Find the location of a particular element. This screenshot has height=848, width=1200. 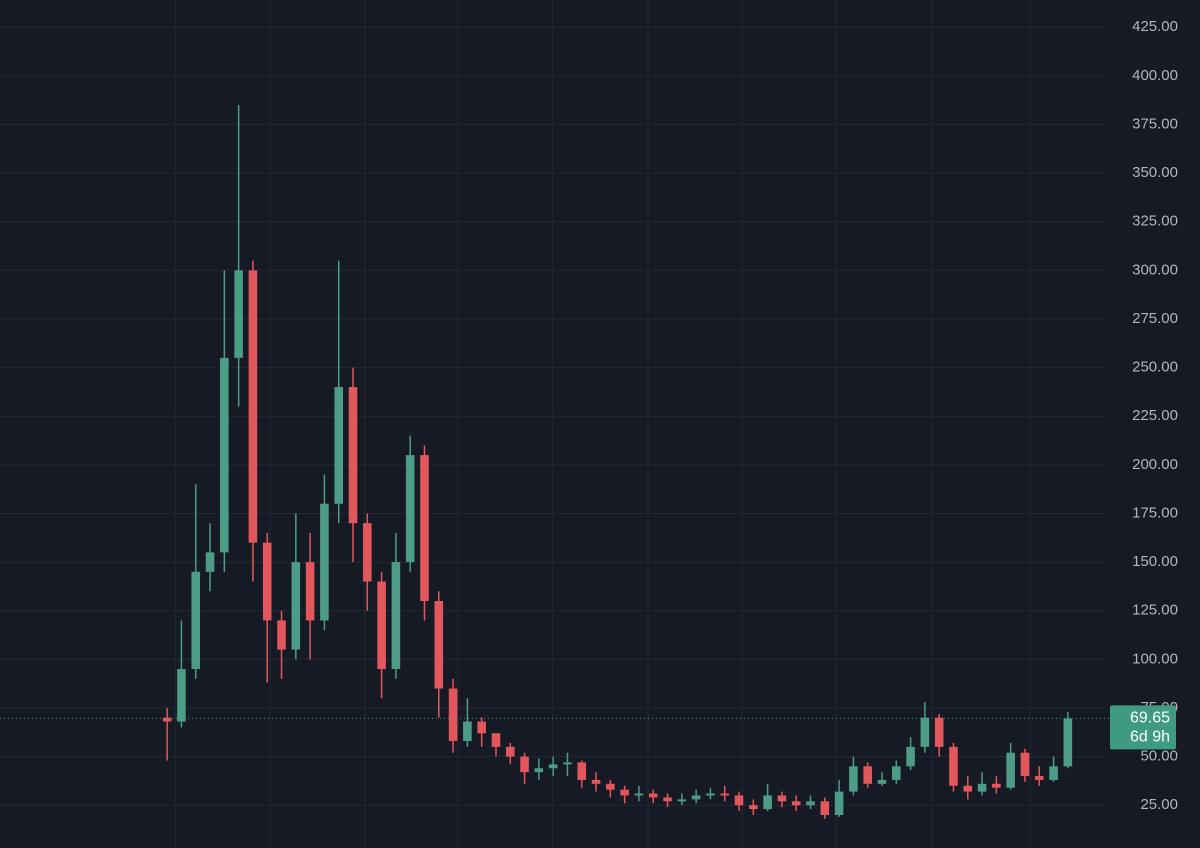

y-tick-label: 250.00 is located at coordinates (1155, 367).